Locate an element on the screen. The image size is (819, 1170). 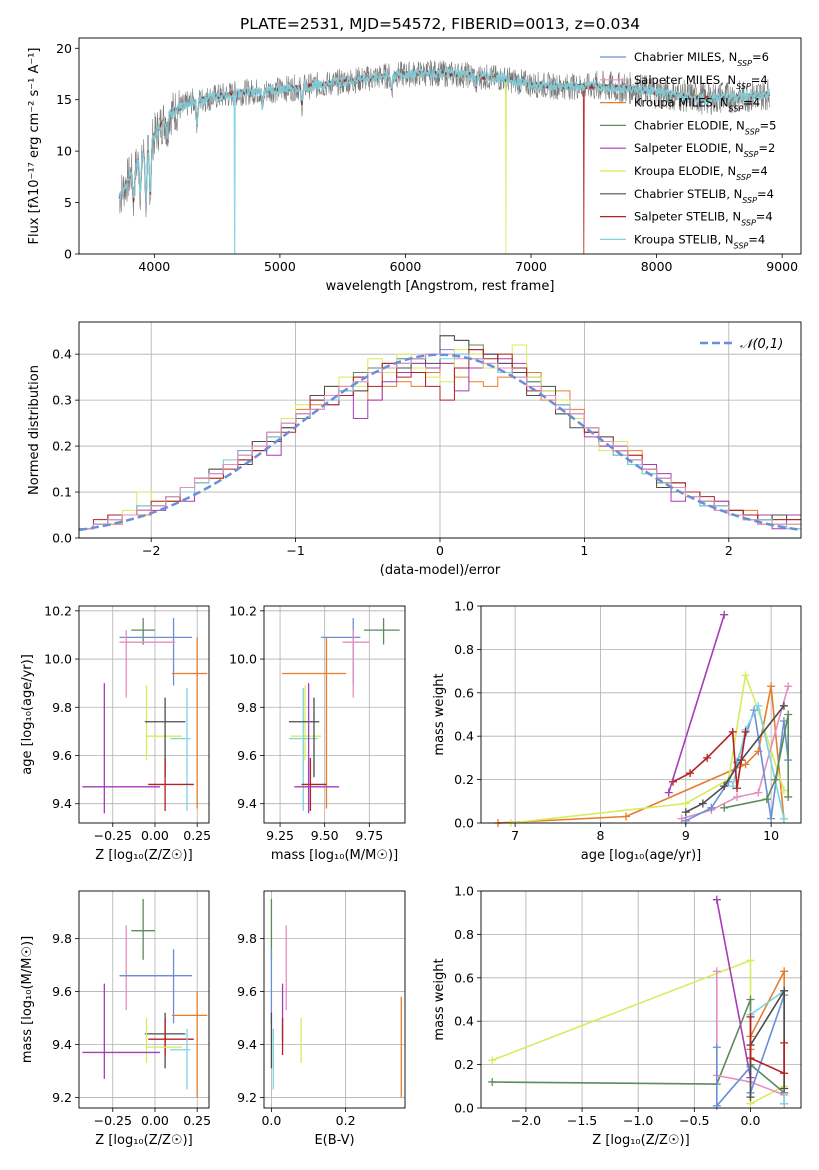
x-axis-label: (data-model)/error is located at coordinates (440, 570).